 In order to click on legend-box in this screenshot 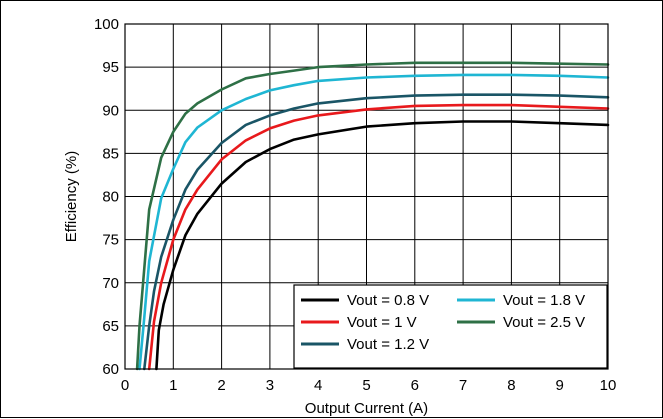, I will do `click(450, 326)`.